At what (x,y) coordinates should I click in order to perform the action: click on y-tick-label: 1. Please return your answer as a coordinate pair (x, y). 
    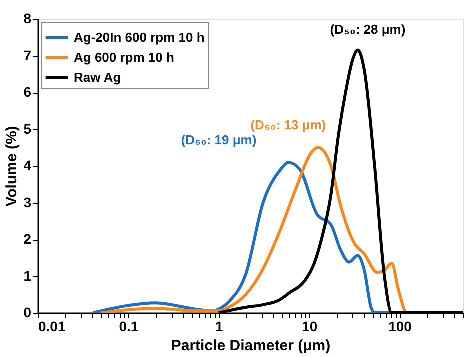
    Looking at the image, I should click on (28, 276).